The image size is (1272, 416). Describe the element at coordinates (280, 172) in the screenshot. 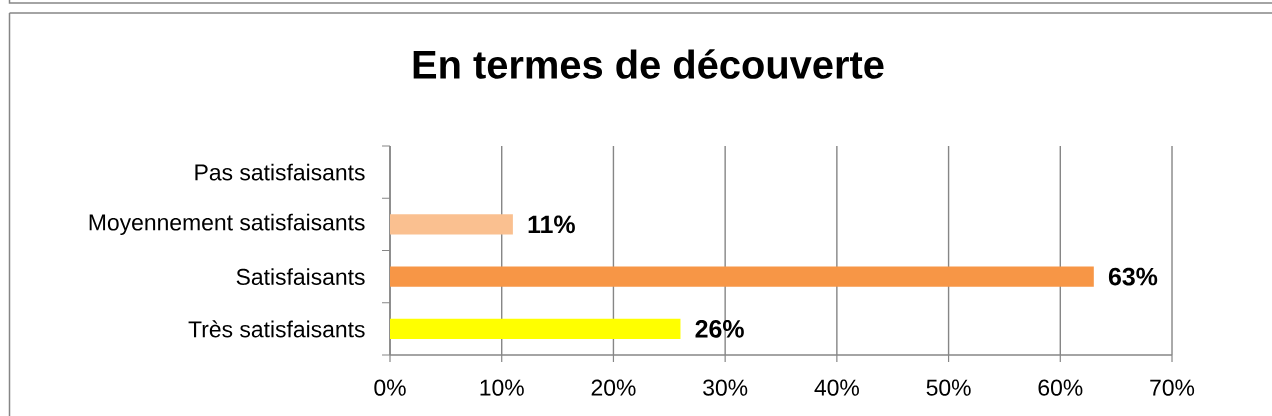

I see `y-tick-label: Pas satisfaisants` at that location.